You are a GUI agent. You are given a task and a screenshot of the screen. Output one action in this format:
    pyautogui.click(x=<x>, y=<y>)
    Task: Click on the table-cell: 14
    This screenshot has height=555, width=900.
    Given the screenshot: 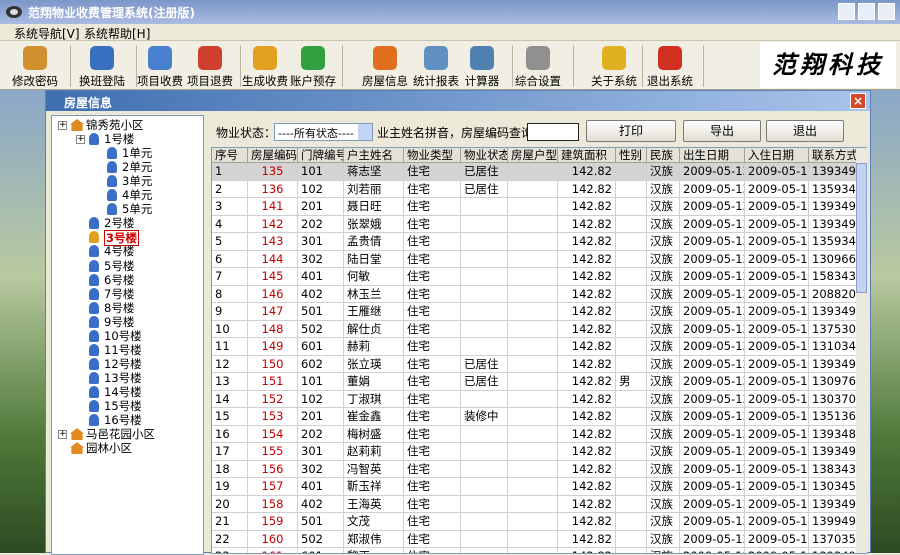 What is the action you would take?
    pyautogui.click(x=230, y=399)
    